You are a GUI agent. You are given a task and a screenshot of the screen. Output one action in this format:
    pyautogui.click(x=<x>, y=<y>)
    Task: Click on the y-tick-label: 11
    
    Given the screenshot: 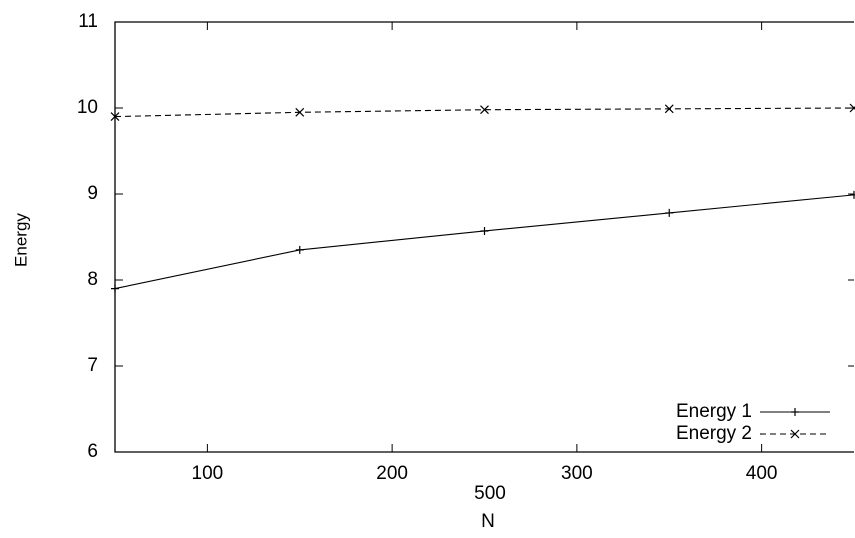 What is the action you would take?
    pyautogui.click(x=88, y=21)
    